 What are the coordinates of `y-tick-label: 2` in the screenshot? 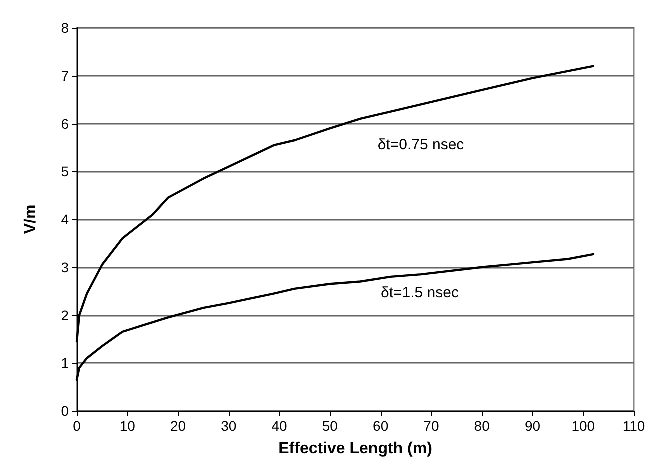 It's located at (65, 315).